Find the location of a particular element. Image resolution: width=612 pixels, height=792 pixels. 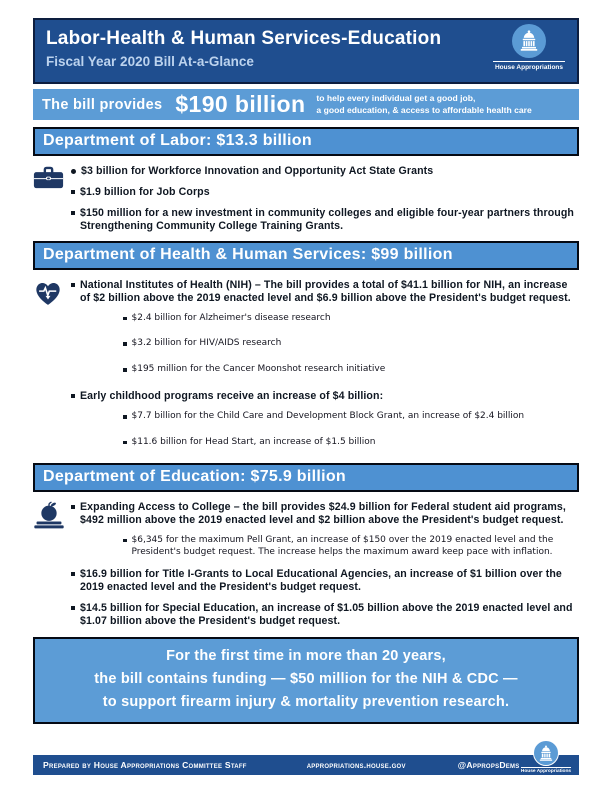

apple-book-icon is located at coordinates (49, 515).